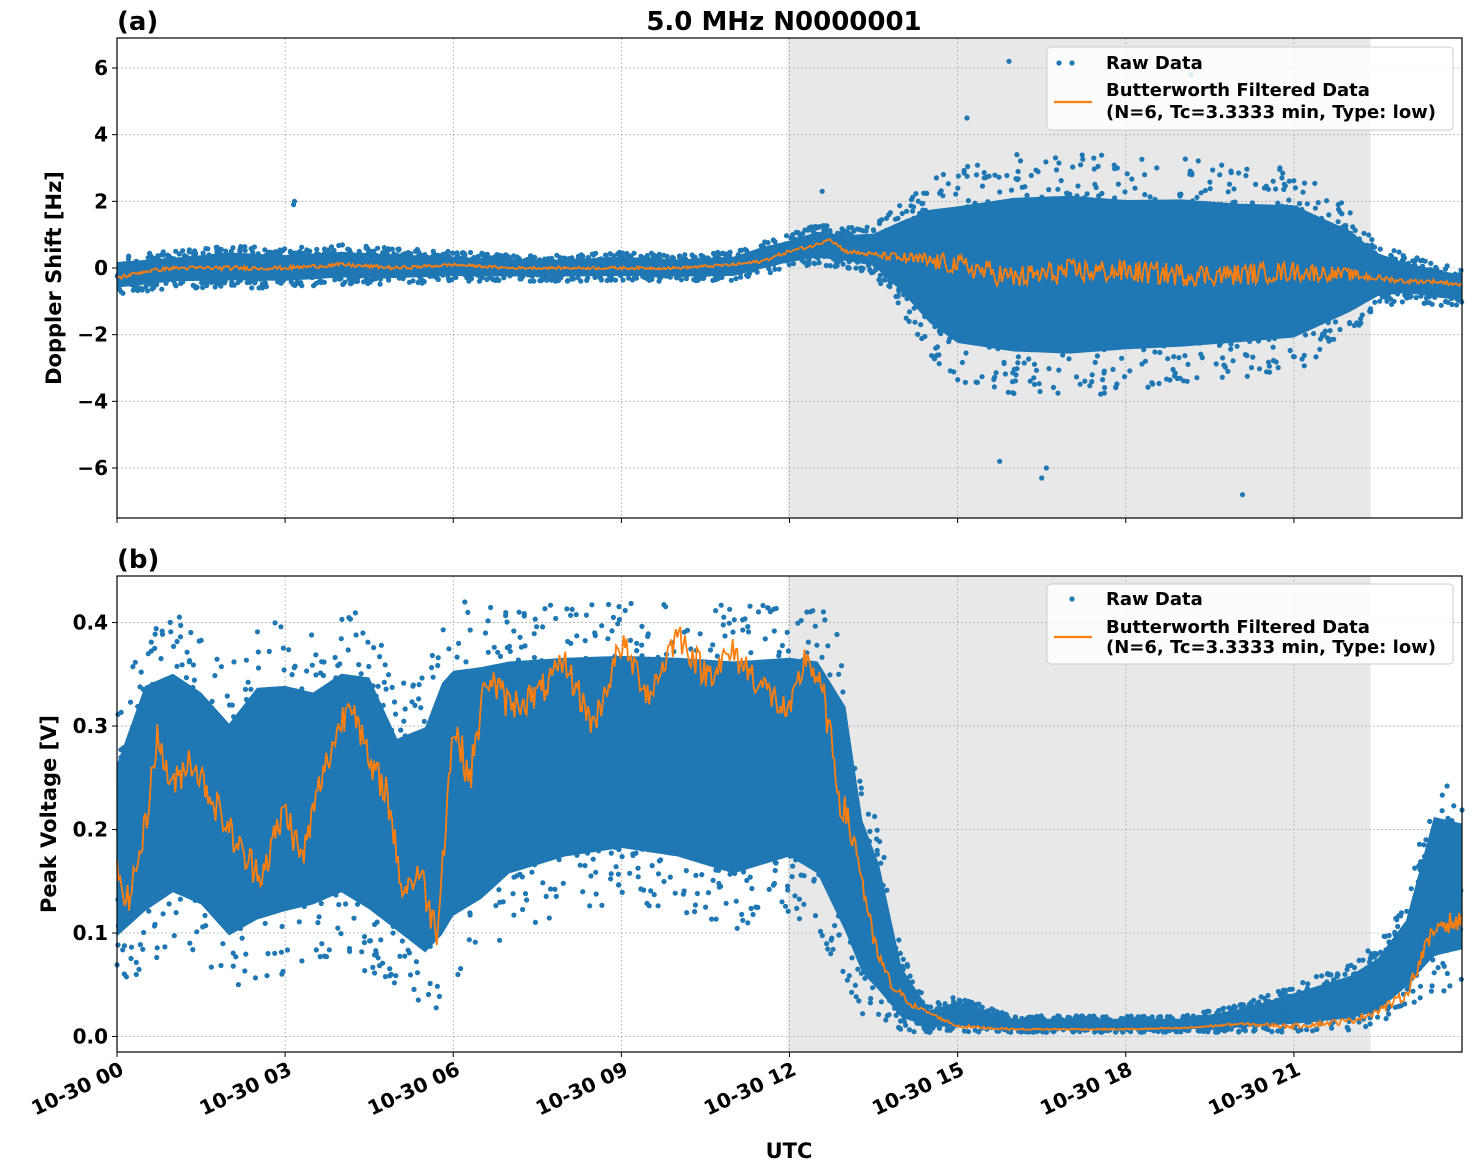  What do you see at coordinates (101, 68) in the screenshot?
I see `y-tick-label: 6` at bounding box center [101, 68].